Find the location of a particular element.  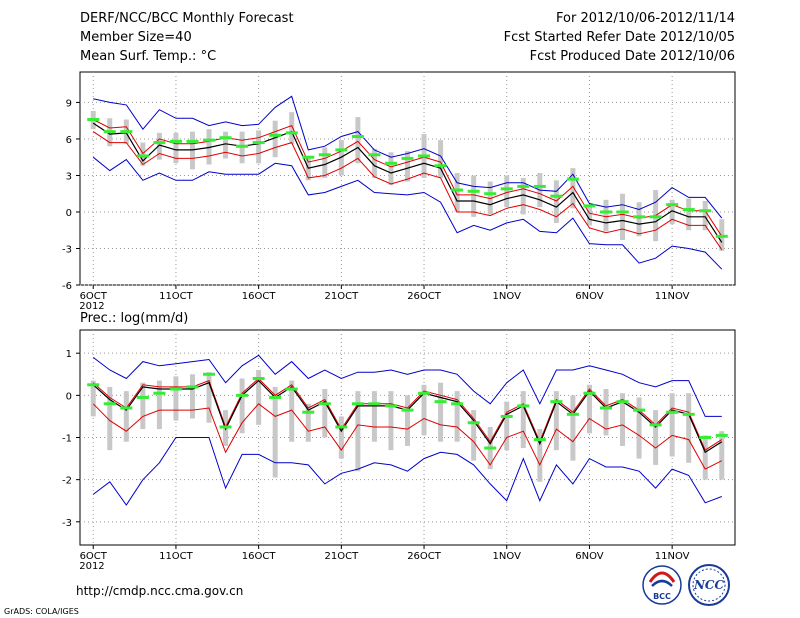

forecast-produced-date: Fcst Produced Date 2012/10/06 is located at coordinates (632, 56).